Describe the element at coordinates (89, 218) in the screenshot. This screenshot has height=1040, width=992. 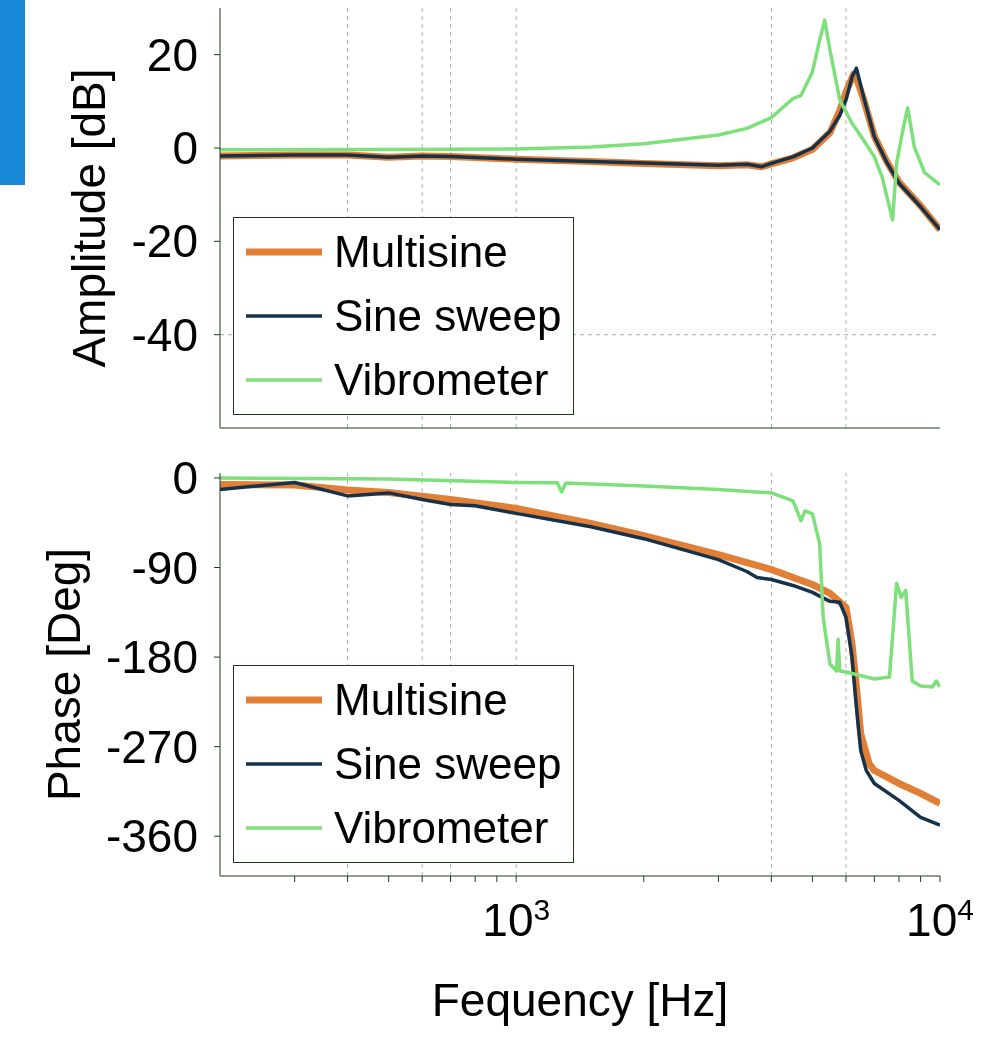
I see `y-axis-title: Amplitude [dB]` at that location.